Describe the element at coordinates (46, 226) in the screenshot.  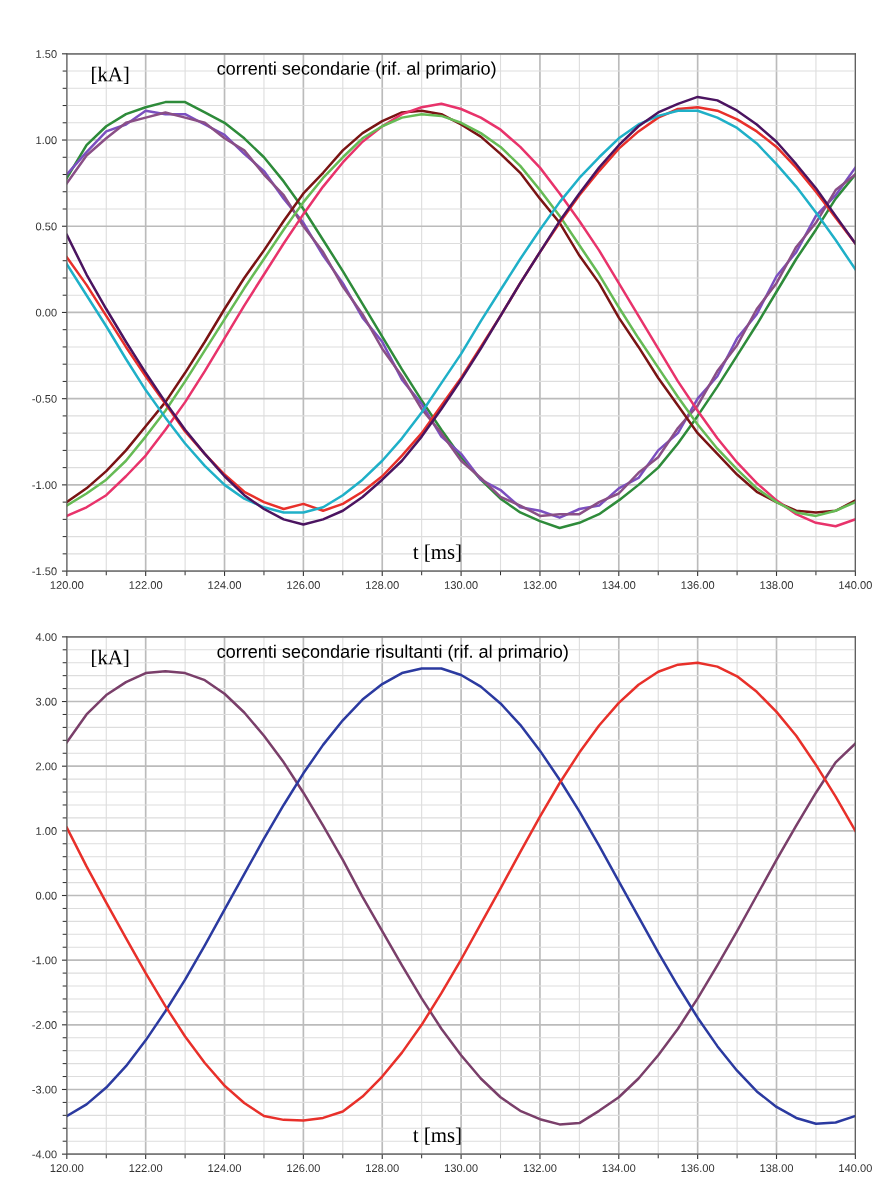
I see `y-tick-label: 0.50` at that location.